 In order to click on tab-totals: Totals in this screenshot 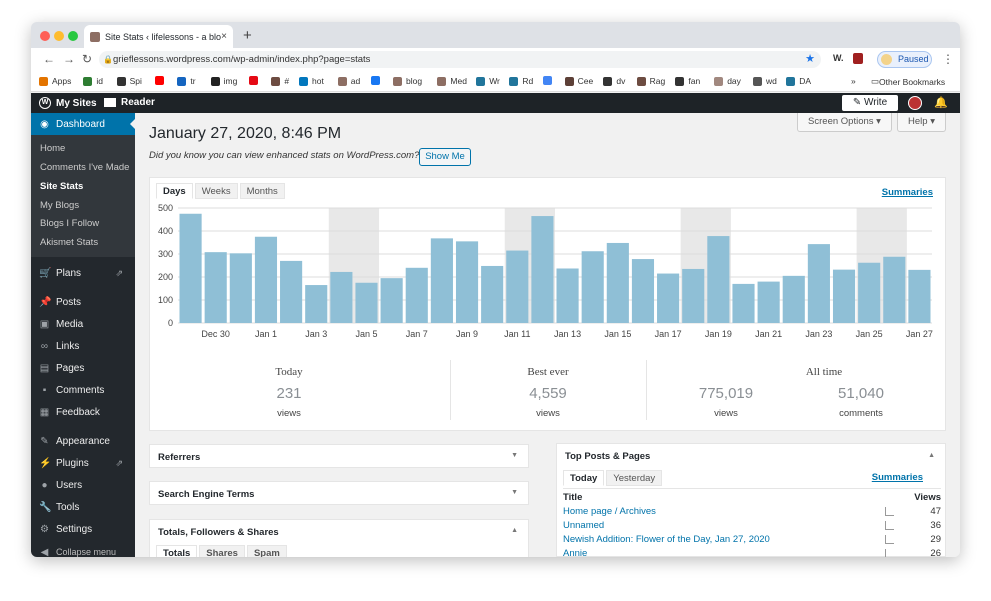, I will do `click(177, 551)`.